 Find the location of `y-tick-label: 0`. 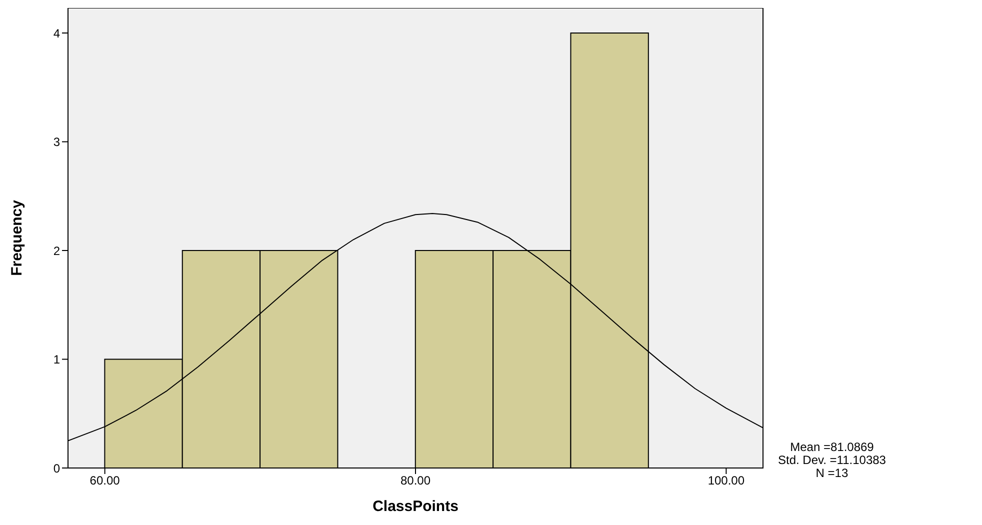

y-tick-label: 0 is located at coordinates (56, 468).